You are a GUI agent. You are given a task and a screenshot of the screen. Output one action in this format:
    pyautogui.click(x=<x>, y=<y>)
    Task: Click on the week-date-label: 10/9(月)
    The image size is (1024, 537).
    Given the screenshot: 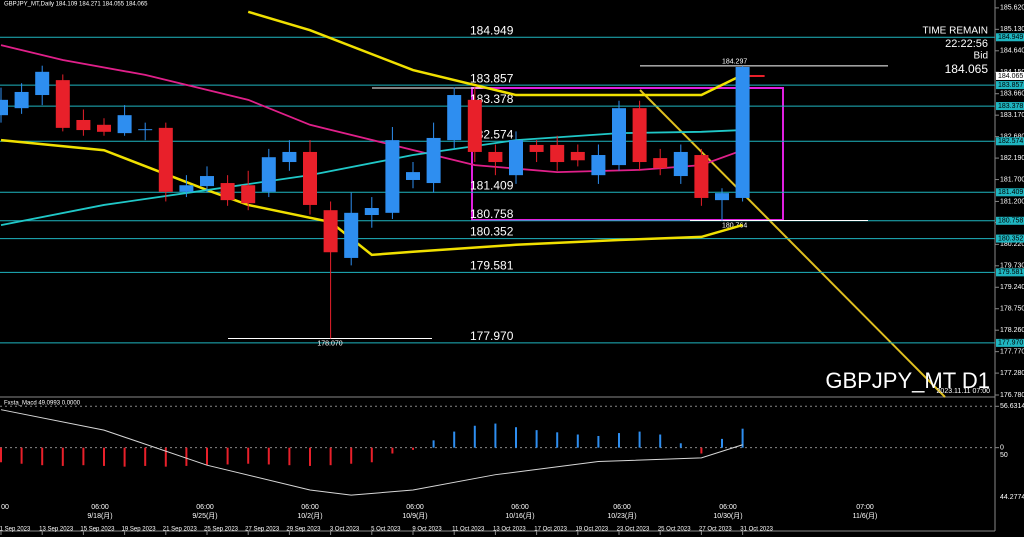 What is the action you would take?
    pyautogui.click(x=414, y=516)
    